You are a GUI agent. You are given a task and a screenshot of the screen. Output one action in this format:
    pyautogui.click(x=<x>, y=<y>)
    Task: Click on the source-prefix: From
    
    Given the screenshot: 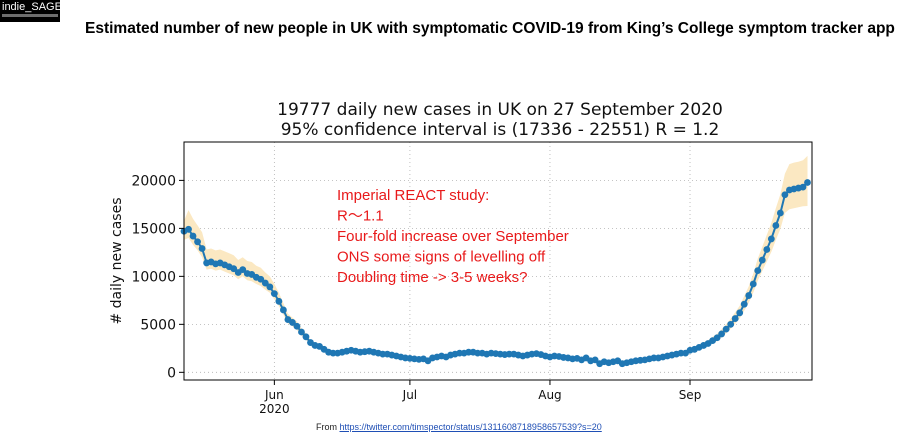 What is the action you would take?
    pyautogui.click(x=328, y=427)
    